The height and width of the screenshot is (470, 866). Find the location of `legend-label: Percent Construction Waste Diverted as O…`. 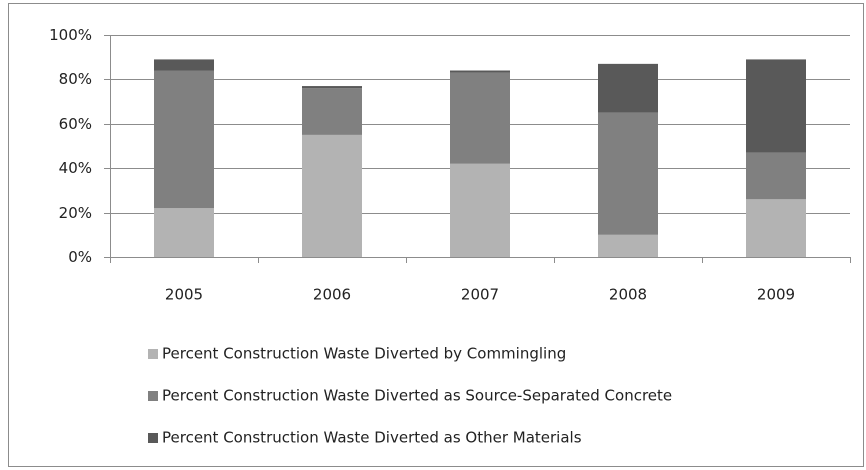

legend-label: Percent Construction Waste Diverted as O… is located at coordinates (372, 438).